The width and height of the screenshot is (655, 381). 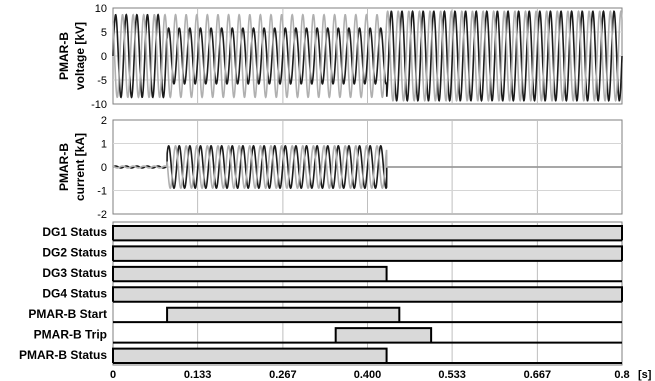 I want to click on current-ytick-label: 1, so click(x=104, y=145).